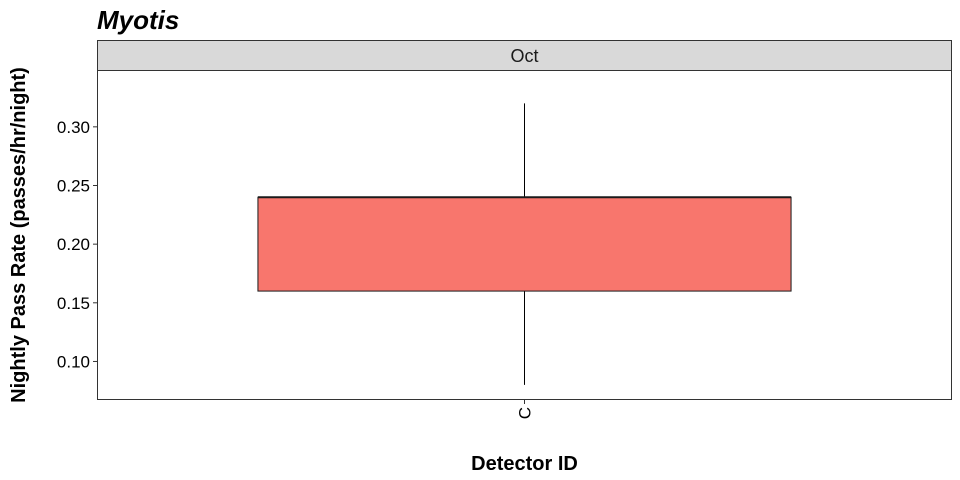  I want to click on facet-strip, so click(524, 55).